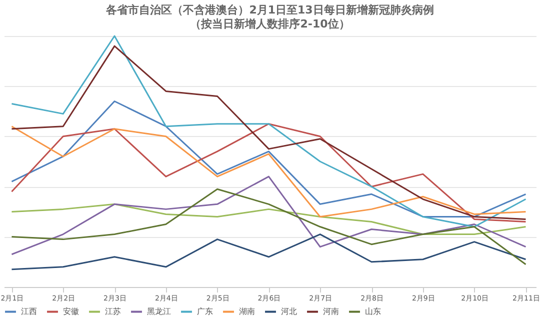 The height and width of the screenshot is (320, 540). What do you see at coordinates (159, 311) in the screenshot?
I see `legend-label: 黑龙江` at bounding box center [159, 311].